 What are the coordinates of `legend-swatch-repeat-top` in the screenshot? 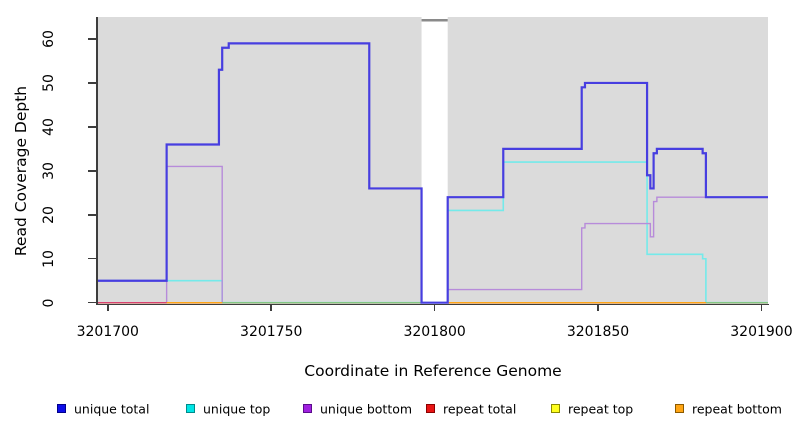 It's located at (555, 408).